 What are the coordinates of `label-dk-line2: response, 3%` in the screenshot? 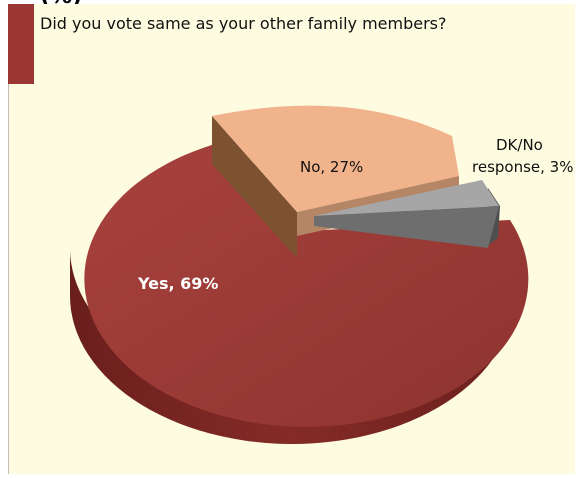 It's located at (522, 167).